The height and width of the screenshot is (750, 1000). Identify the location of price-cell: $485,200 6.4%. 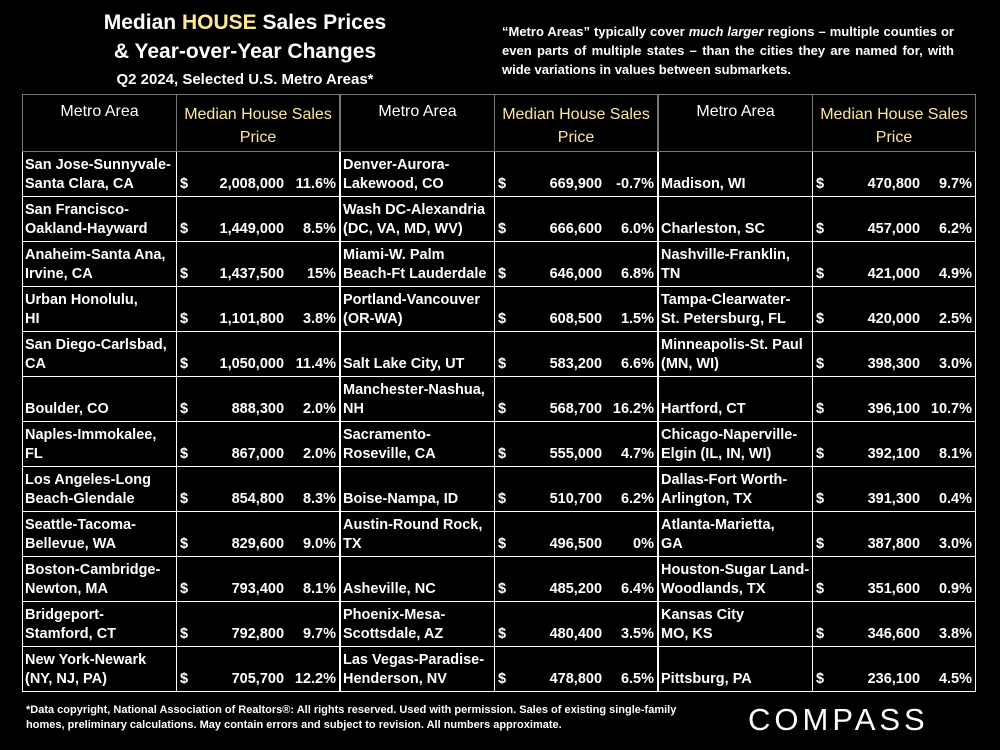
(576, 579).